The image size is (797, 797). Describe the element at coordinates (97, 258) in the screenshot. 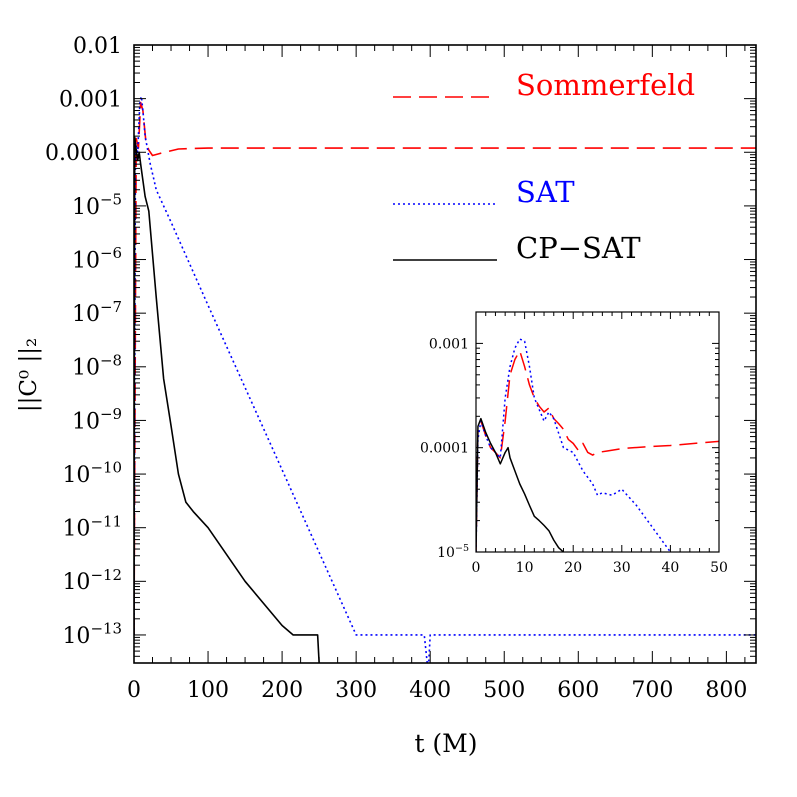

I see `y-tick-label: 10⁻⁶` at that location.